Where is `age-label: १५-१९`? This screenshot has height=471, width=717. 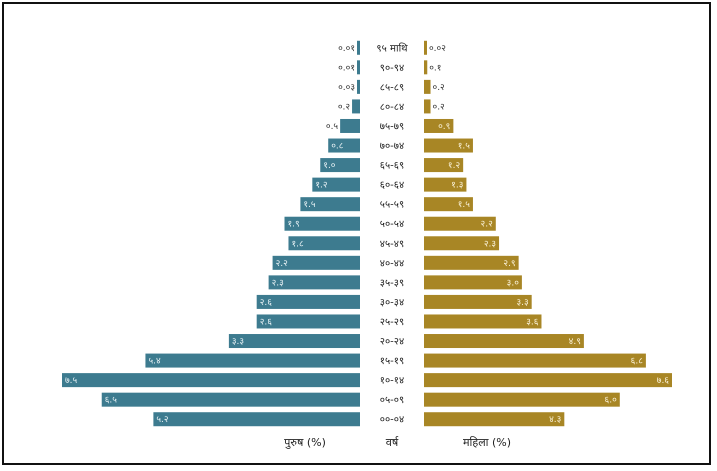 age-label: १५-१९ is located at coordinates (392, 361).